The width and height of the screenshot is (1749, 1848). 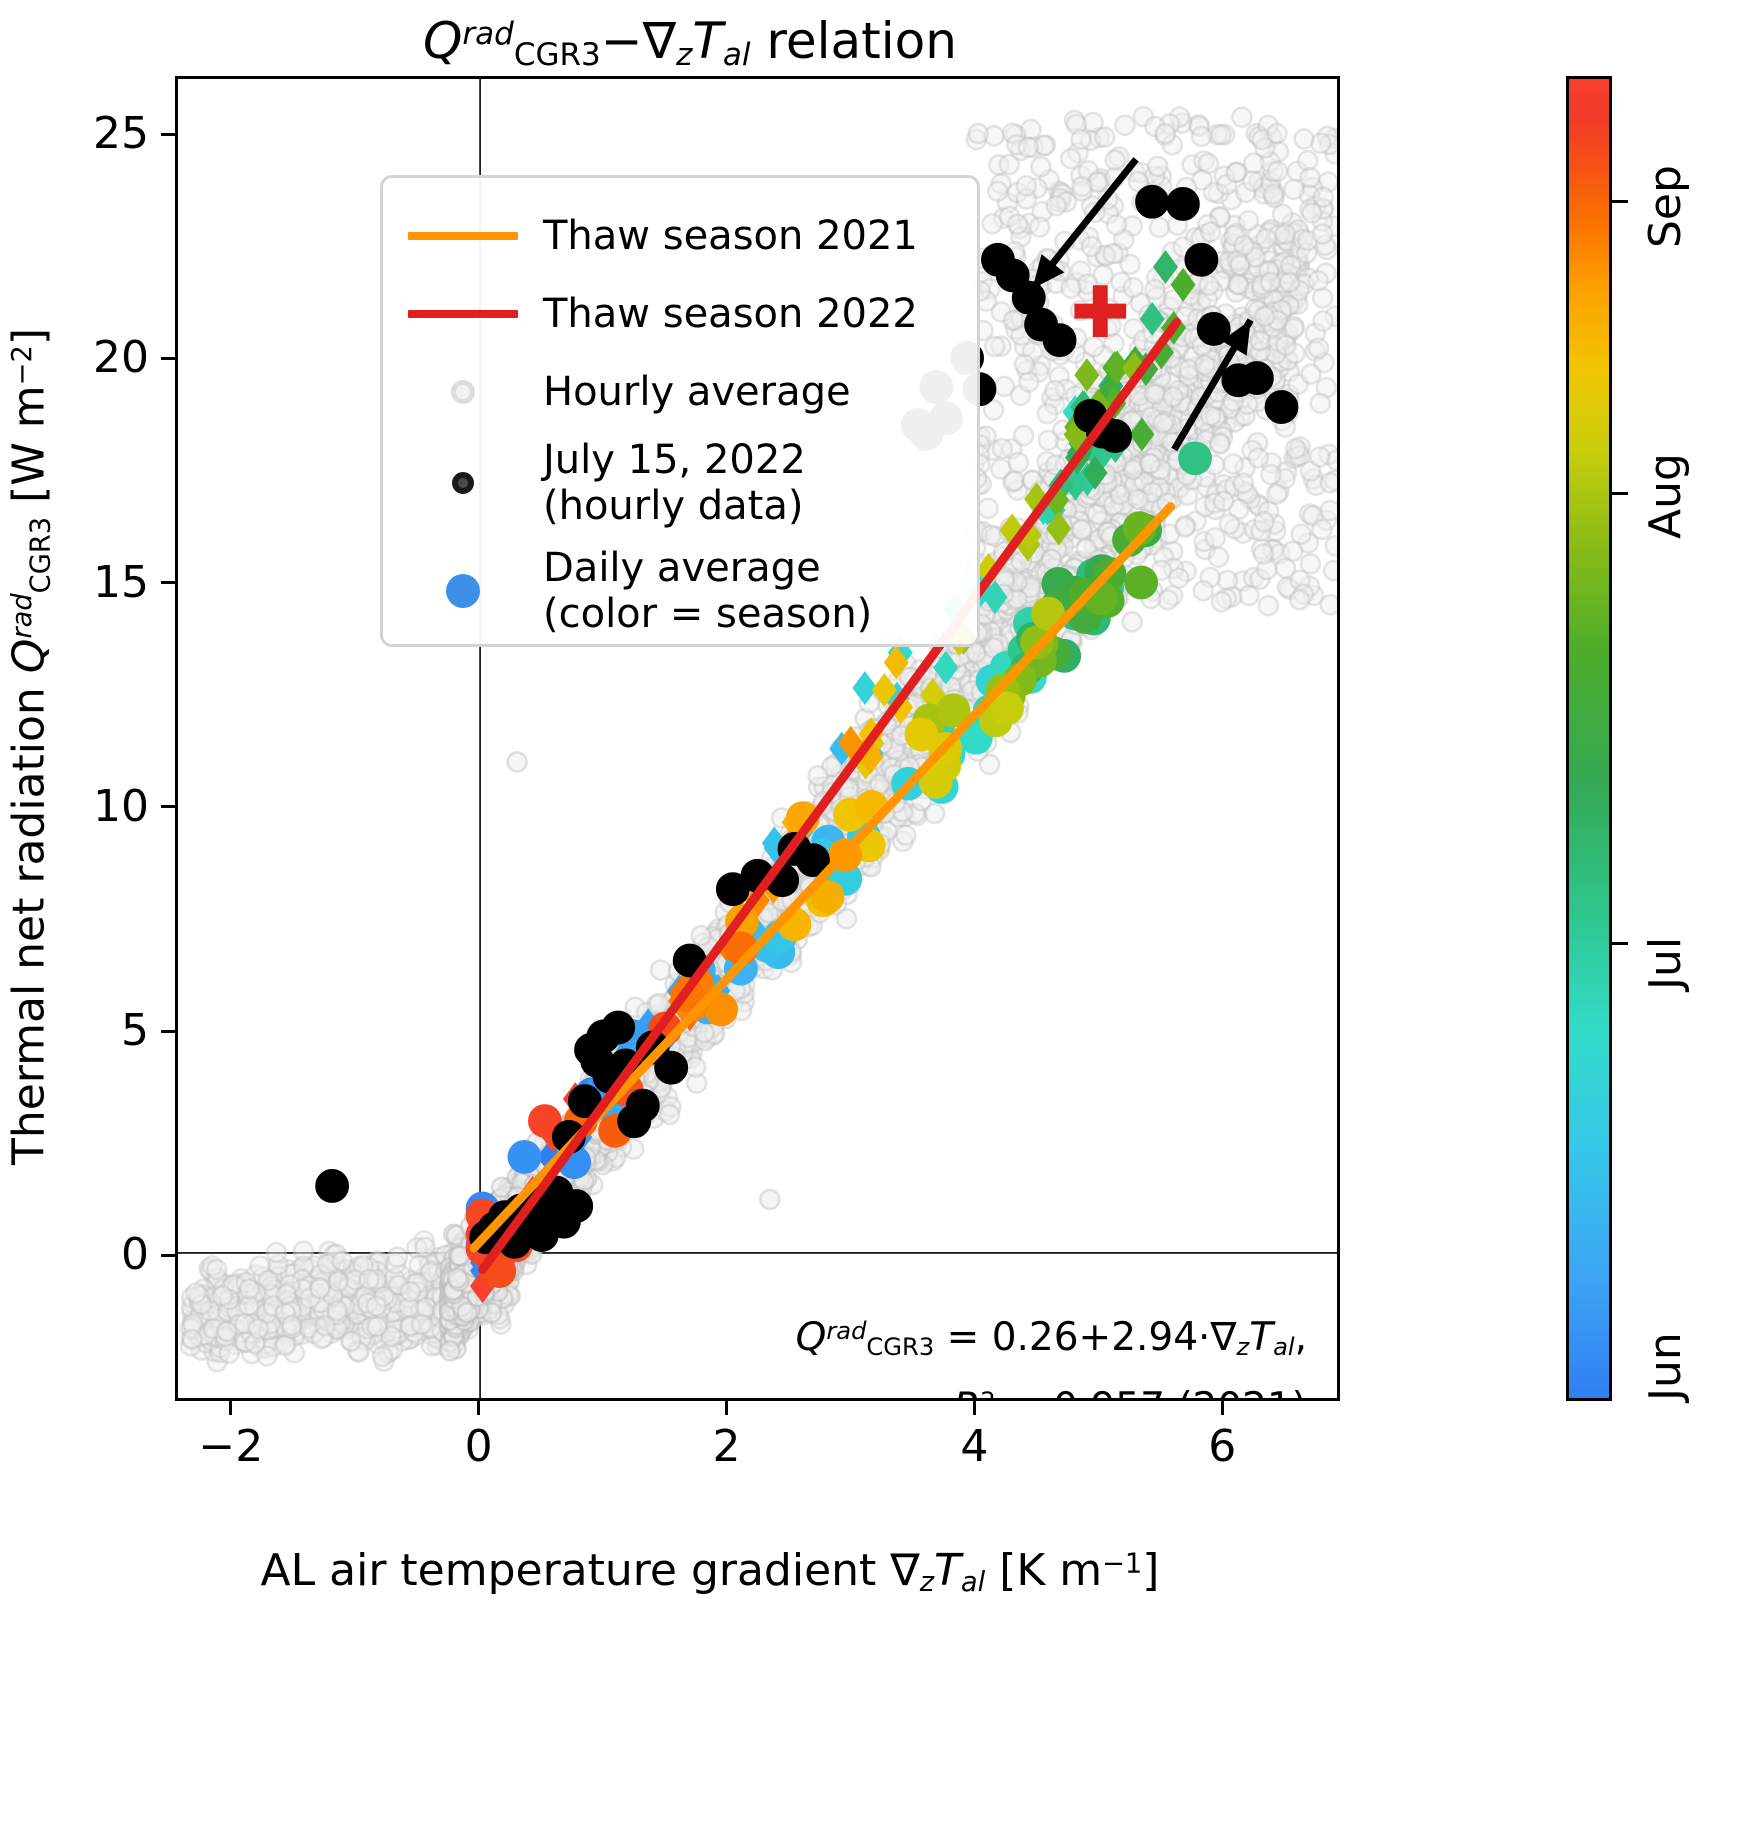 I want to click on equation-2021-line1: QradCGR3 = 0.26+2.94·∇zTal,, so click(x=1051, y=1339).